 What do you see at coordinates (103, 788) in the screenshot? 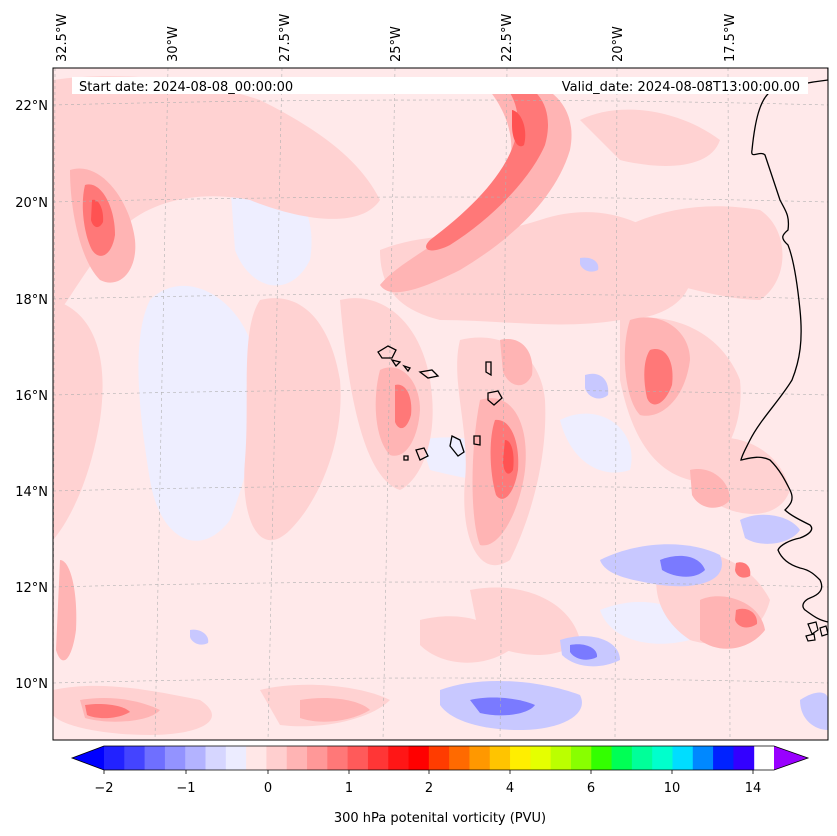
I see `cb-tick-label: −2` at bounding box center [103, 788].